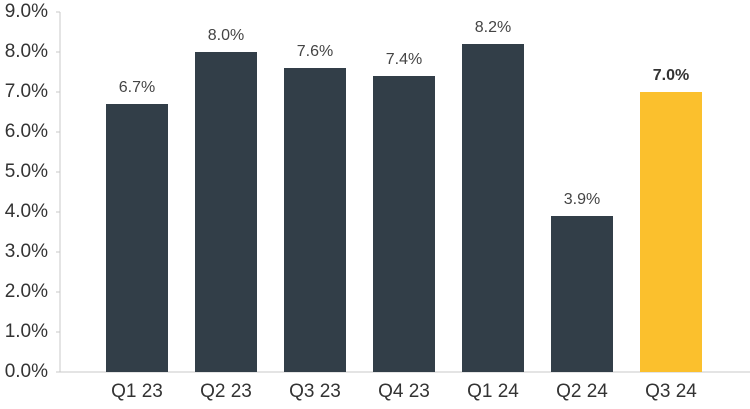 This screenshot has height=409, width=750. I want to click on y-tick-label: 9.0%, so click(26, 11).